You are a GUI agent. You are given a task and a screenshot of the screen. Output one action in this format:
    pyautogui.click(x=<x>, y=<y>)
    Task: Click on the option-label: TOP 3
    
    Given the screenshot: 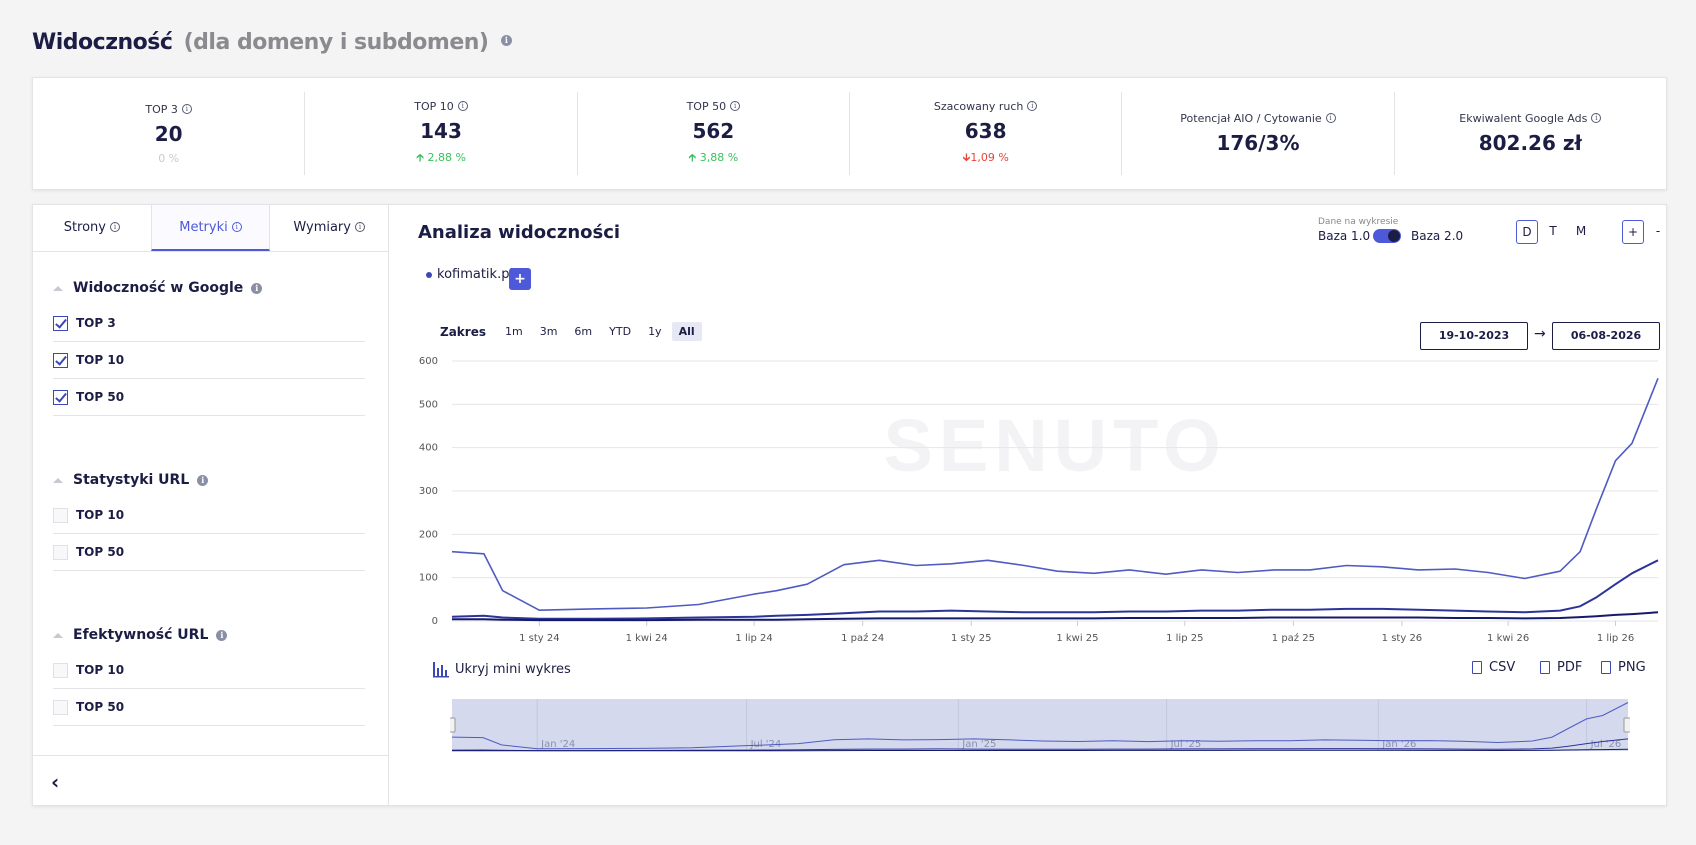 What is the action you would take?
    pyautogui.click(x=96, y=323)
    